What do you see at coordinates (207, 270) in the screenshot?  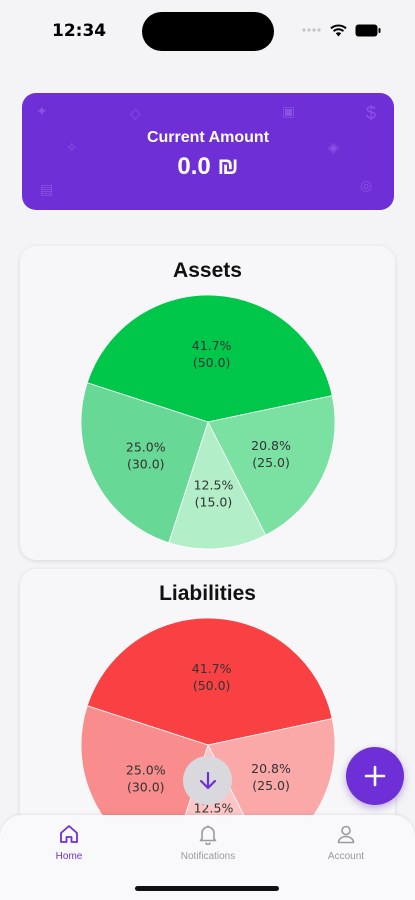 I see `assets-title: Assets` at bounding box center [207, 270].